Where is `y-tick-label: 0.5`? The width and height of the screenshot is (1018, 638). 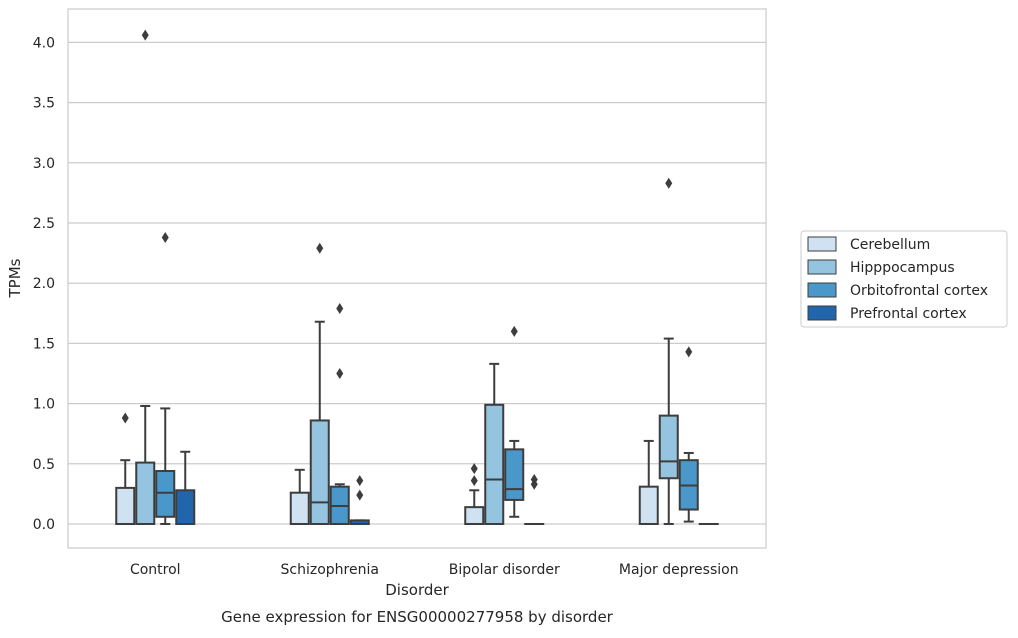
y-tick-label: 0.5 is located at coordinates (44, 465).